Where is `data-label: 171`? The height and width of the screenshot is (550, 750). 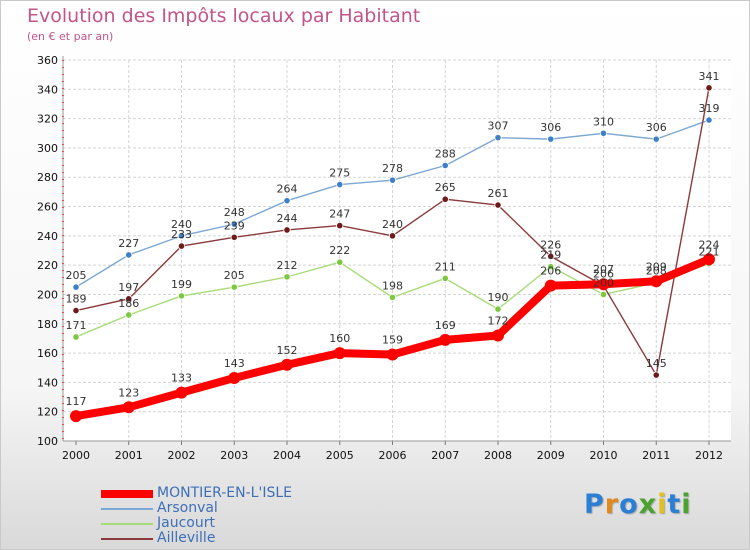
data-label: 171 is located at coordinates (76, 325).